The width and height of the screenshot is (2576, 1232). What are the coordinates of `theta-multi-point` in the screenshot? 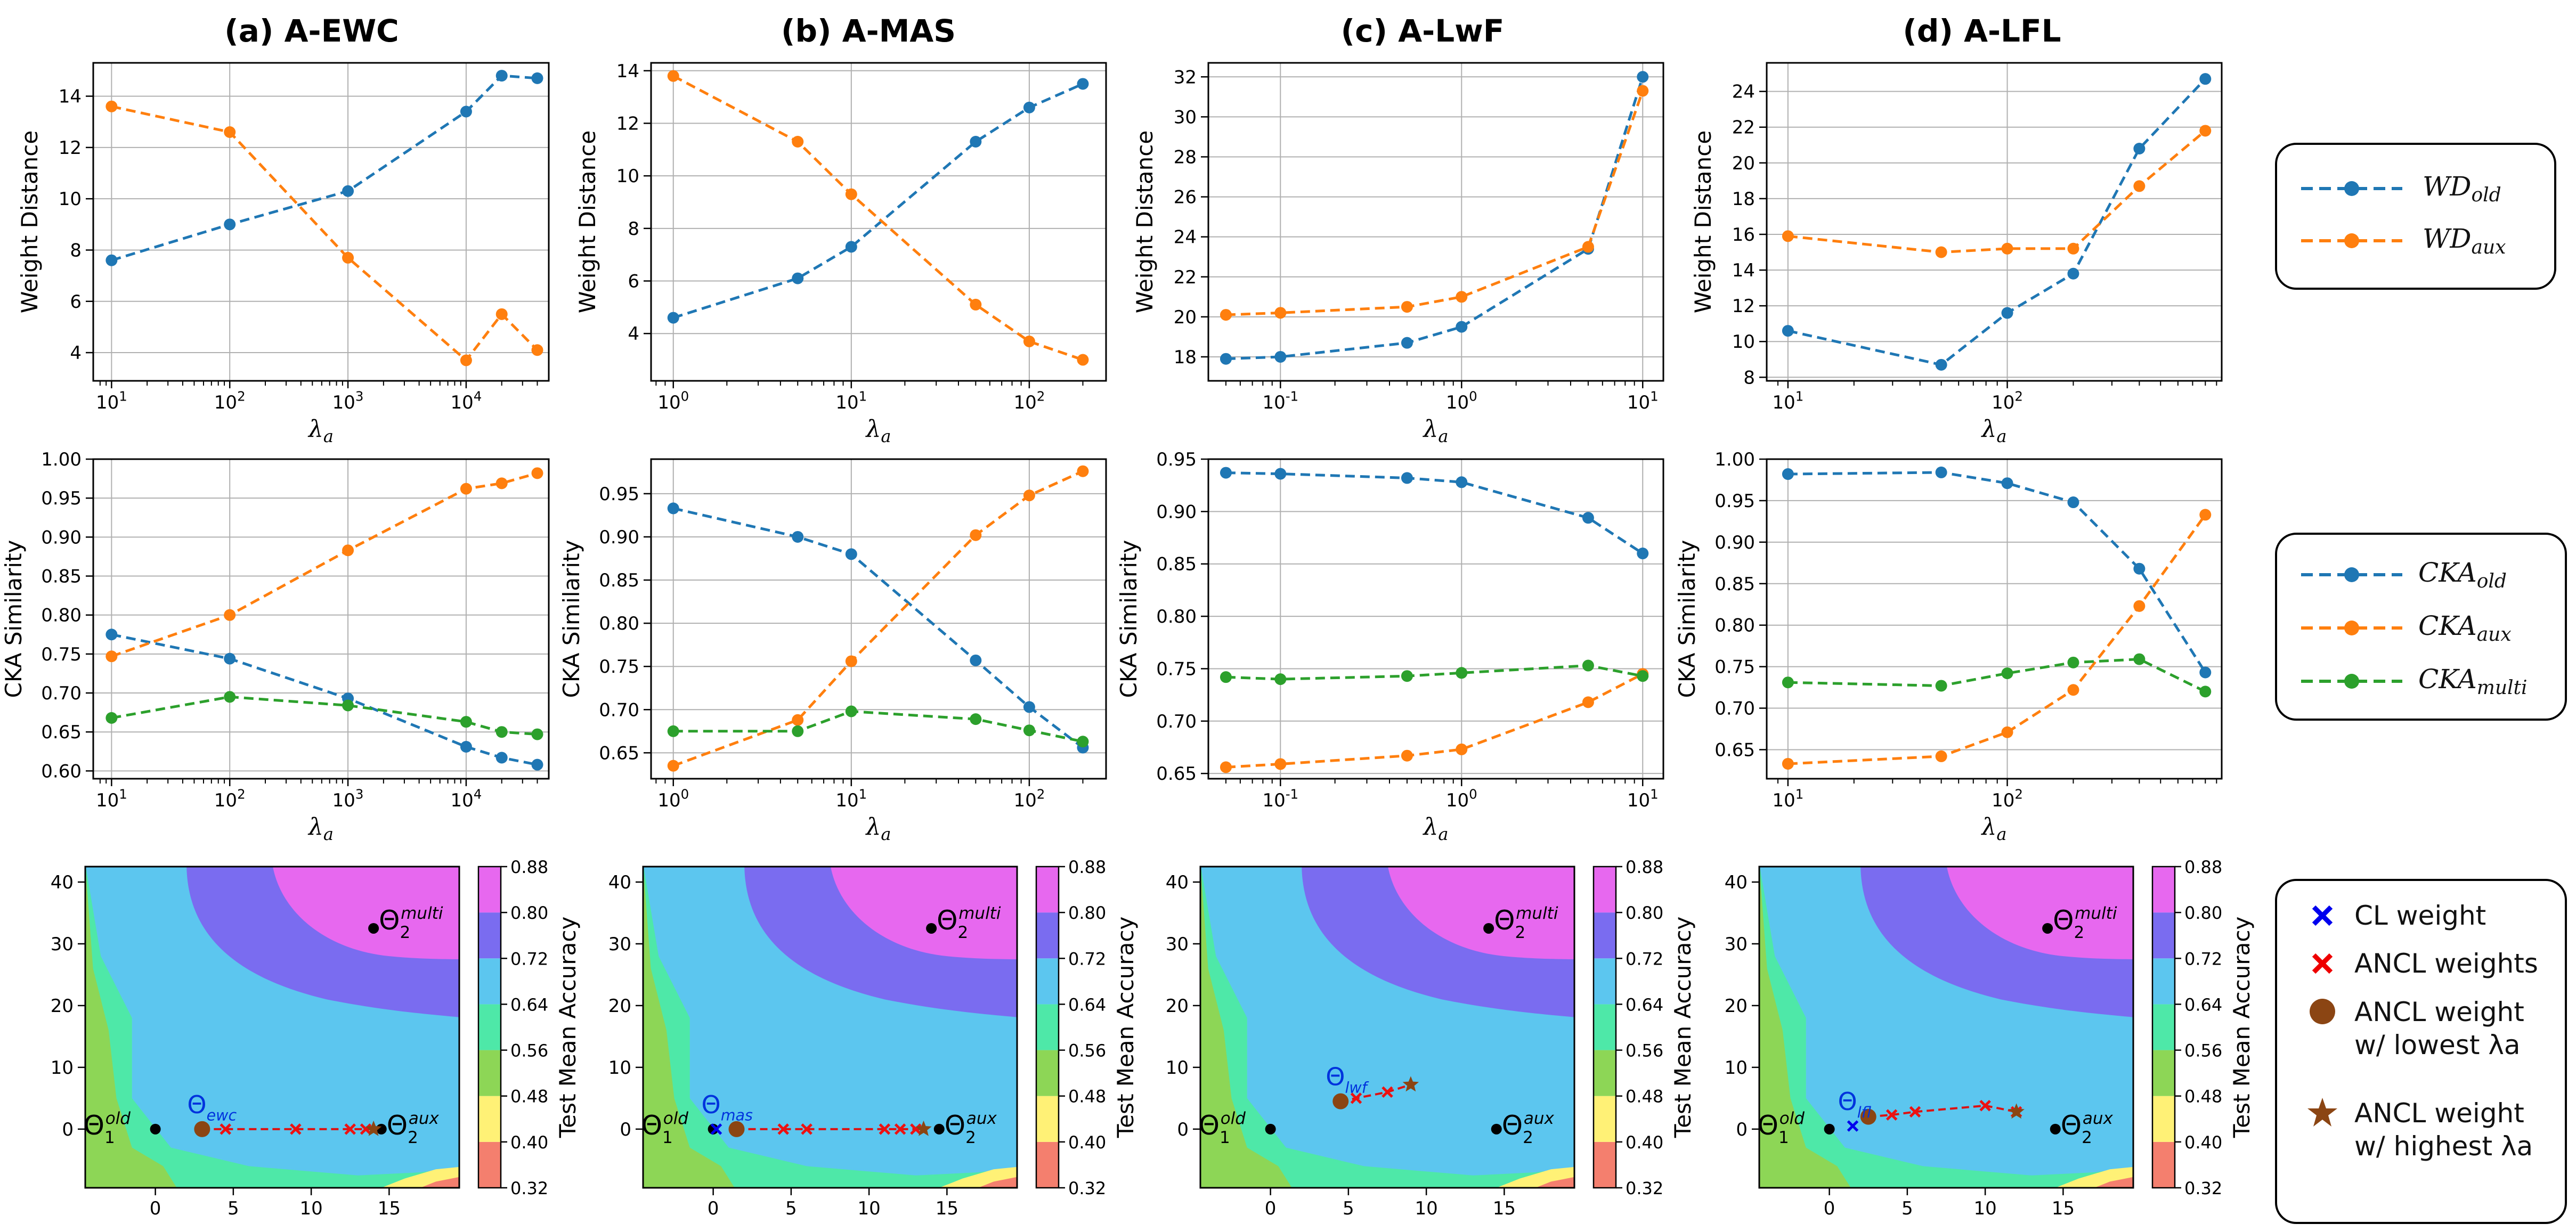 It's located at (1488, 928).